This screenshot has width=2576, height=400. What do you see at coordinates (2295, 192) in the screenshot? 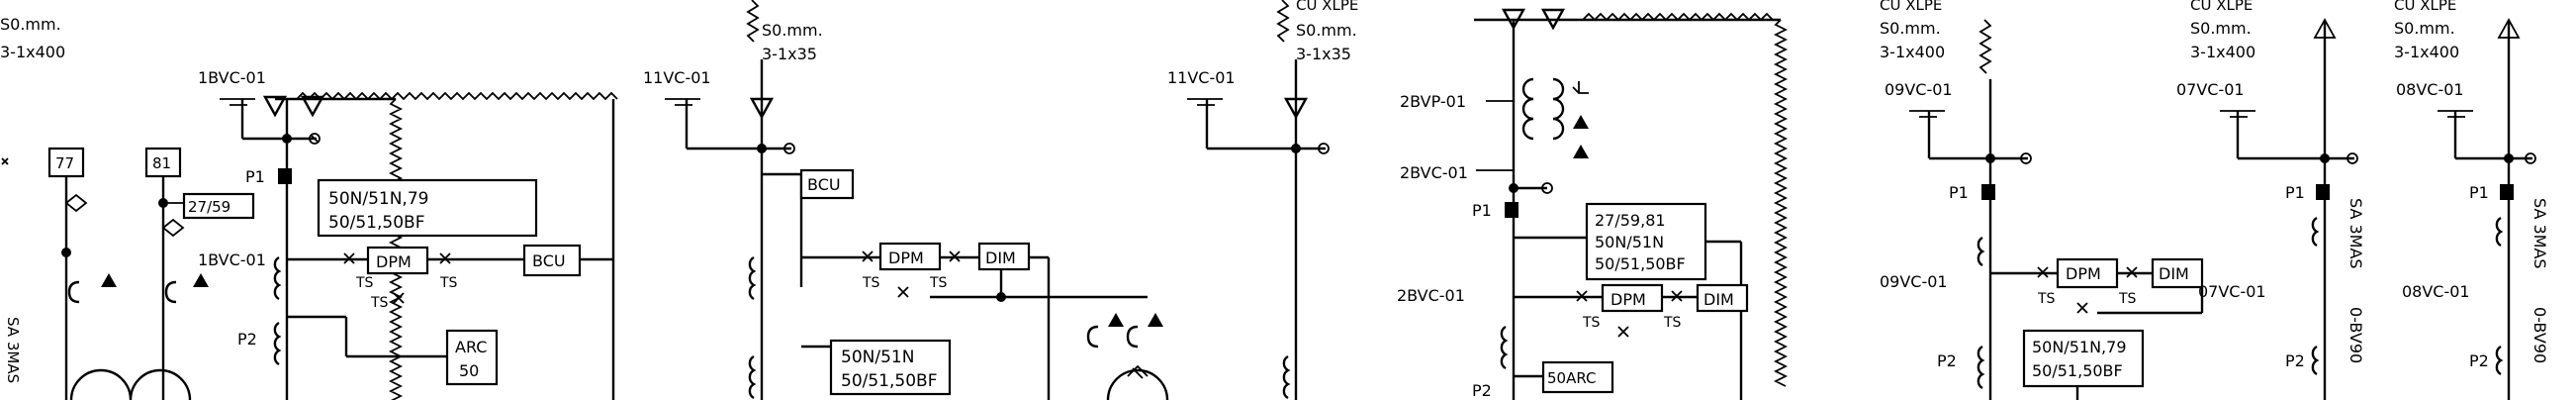
I see `p1-label-f: P1` at bounding box center [2295, 192].